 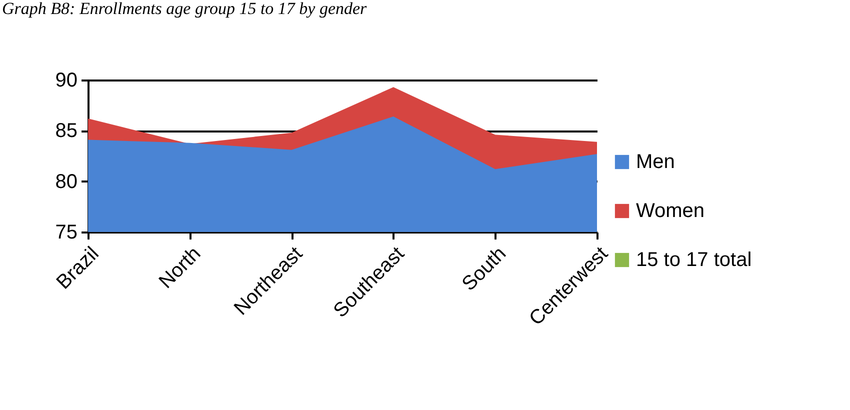 I want to click on y-tick-label: 80, so click(x=66, y=181).